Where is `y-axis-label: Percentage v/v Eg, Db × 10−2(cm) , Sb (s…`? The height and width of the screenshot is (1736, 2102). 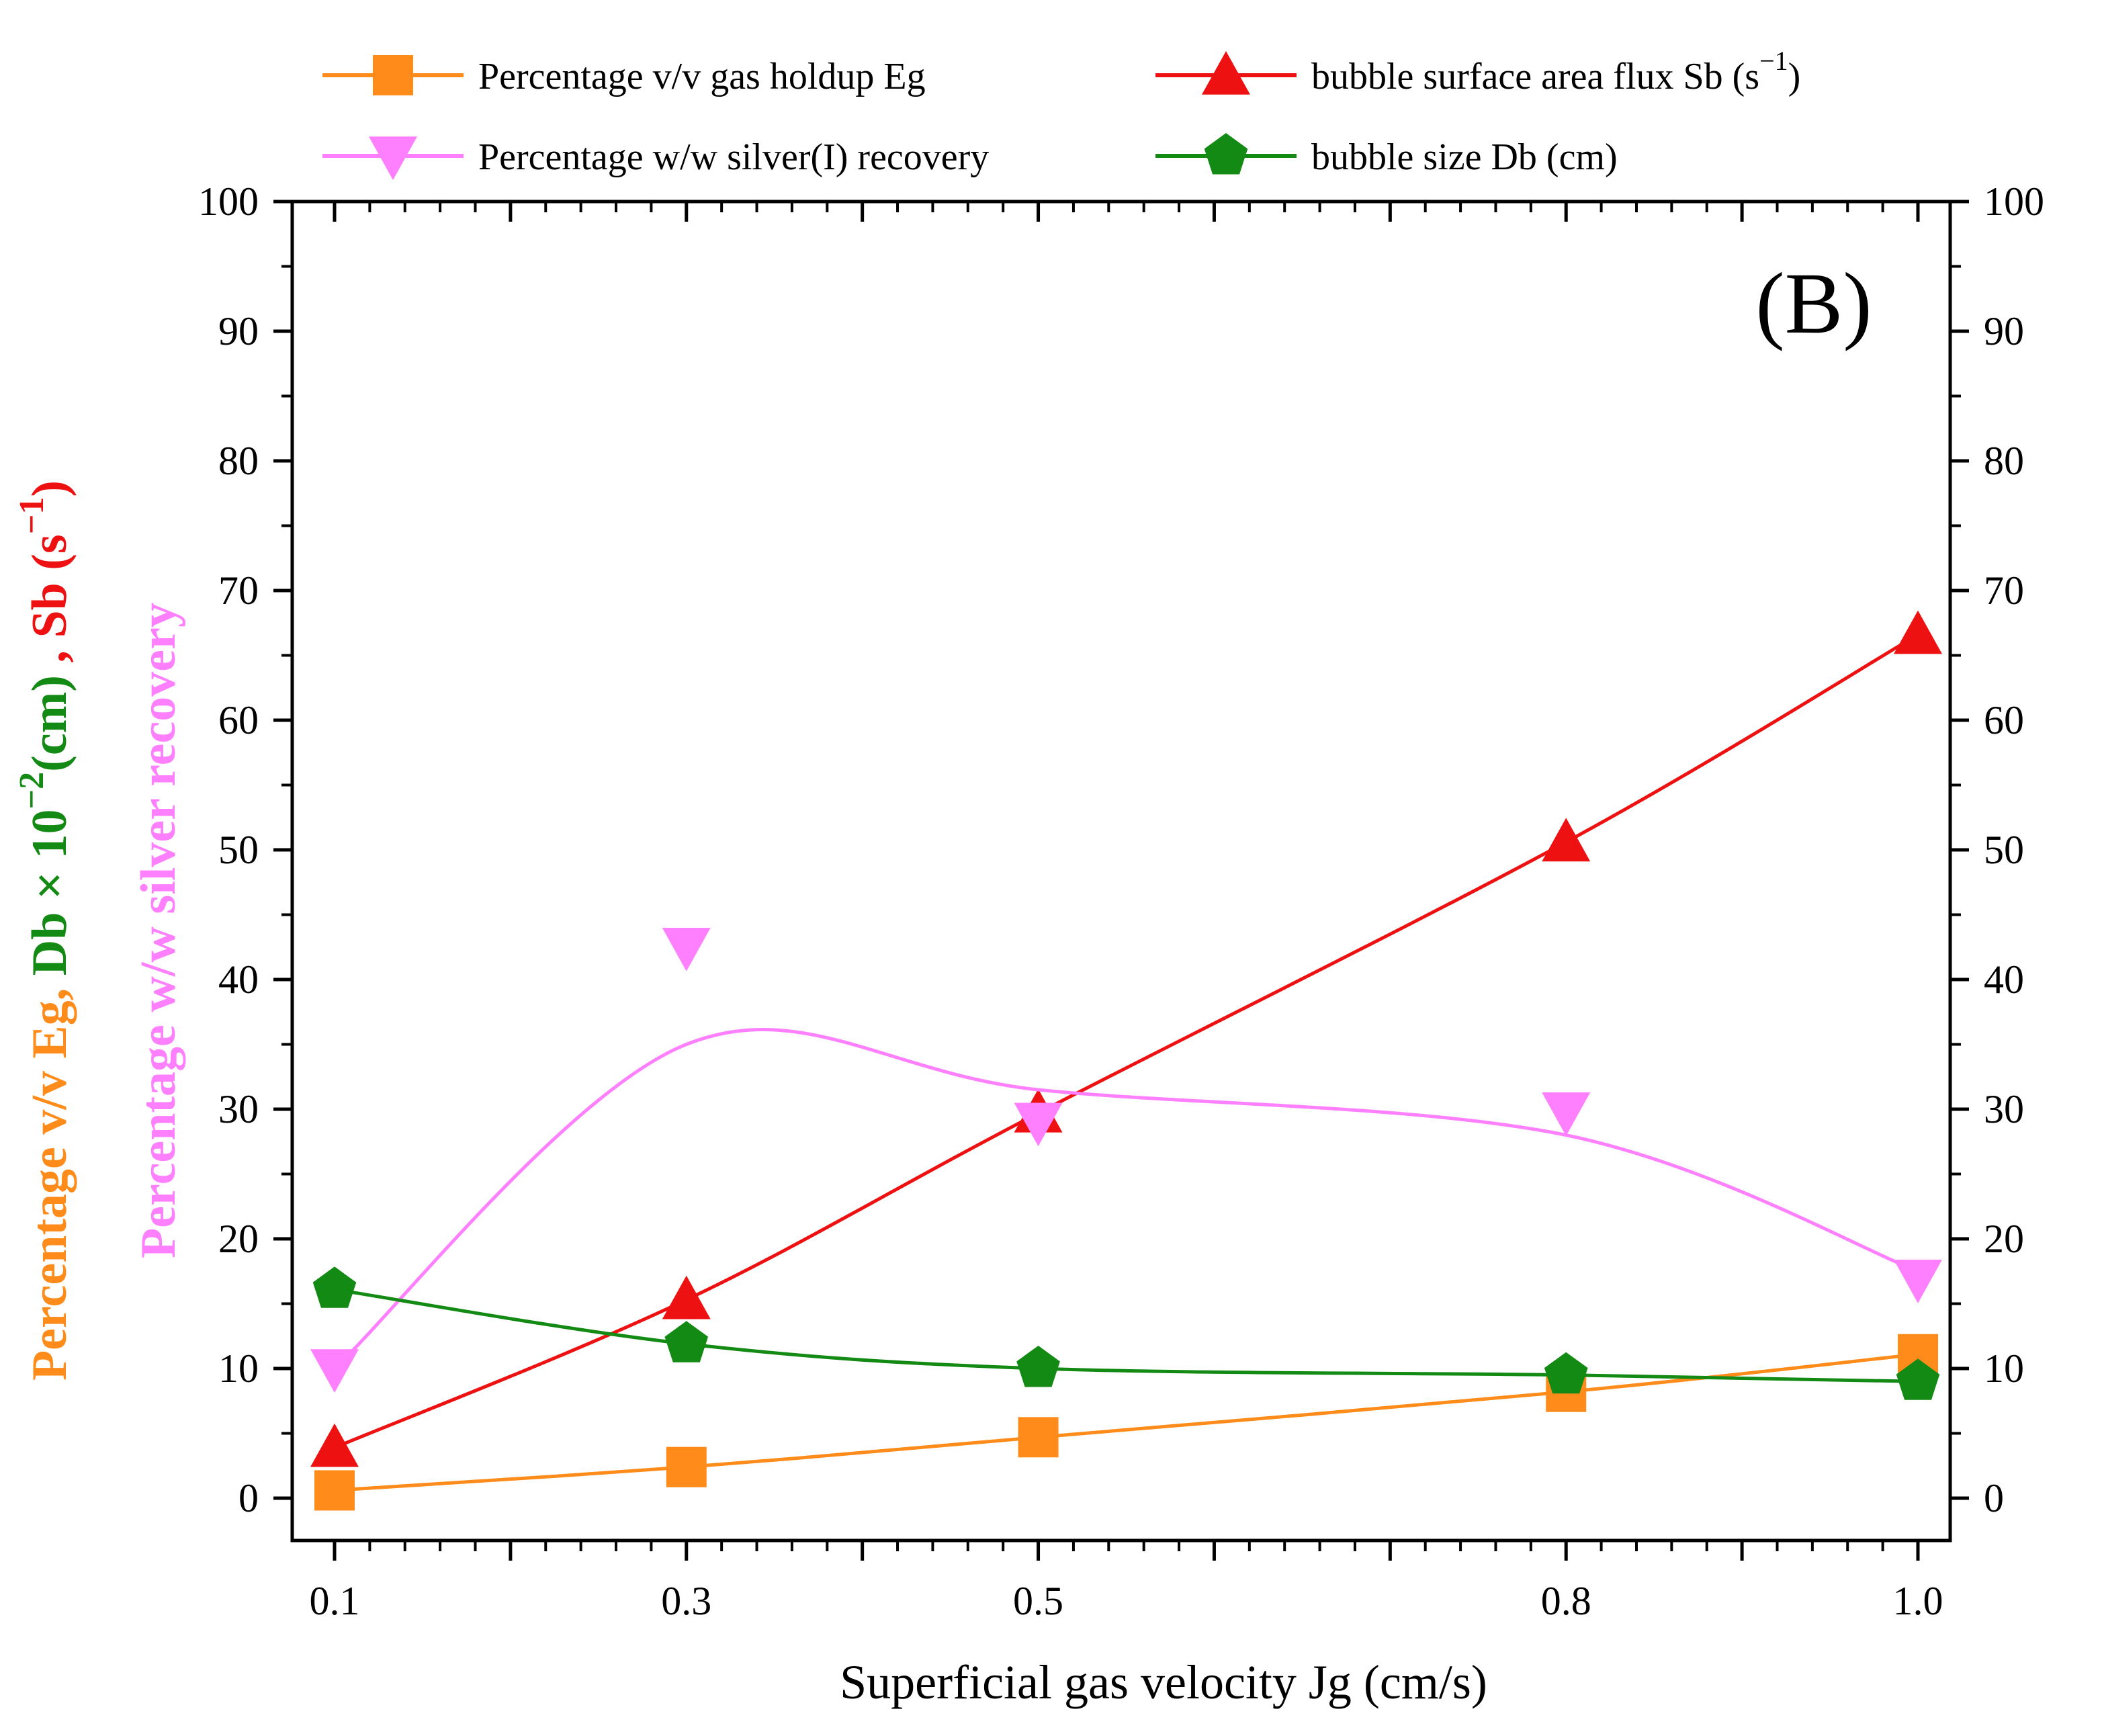 y-axis-label: Percentage v/v Eg, Db × 10−2(cm) , Sb (s… is located at coordinates (45, 930).